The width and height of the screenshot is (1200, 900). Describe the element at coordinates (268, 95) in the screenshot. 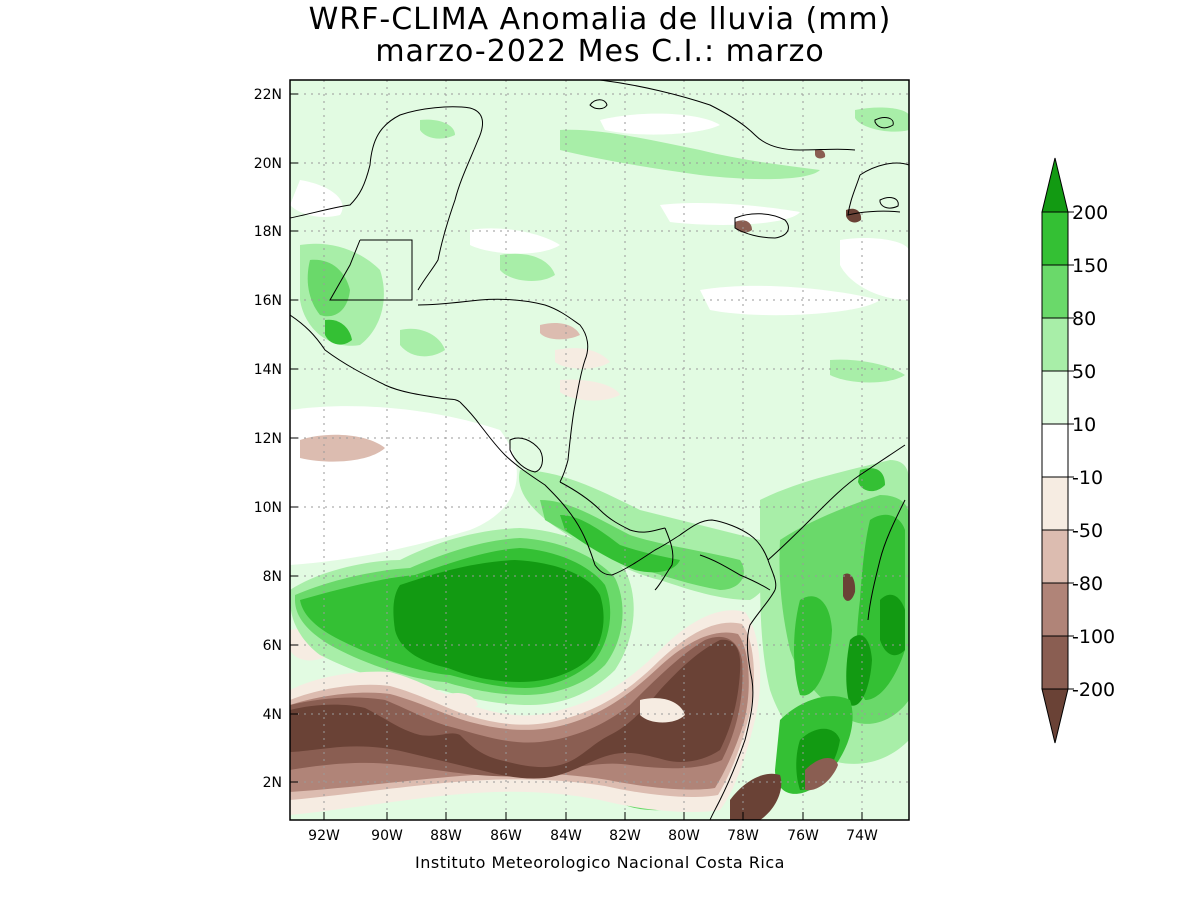

I see `lat-label: 22N` at that location.